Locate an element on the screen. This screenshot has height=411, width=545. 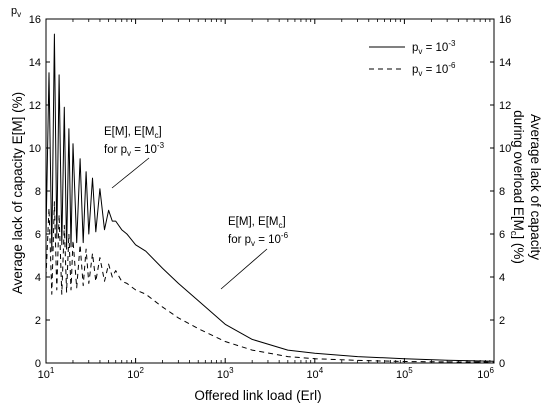
x-tick-label: 10¹ is located at coordinates (46, 373).